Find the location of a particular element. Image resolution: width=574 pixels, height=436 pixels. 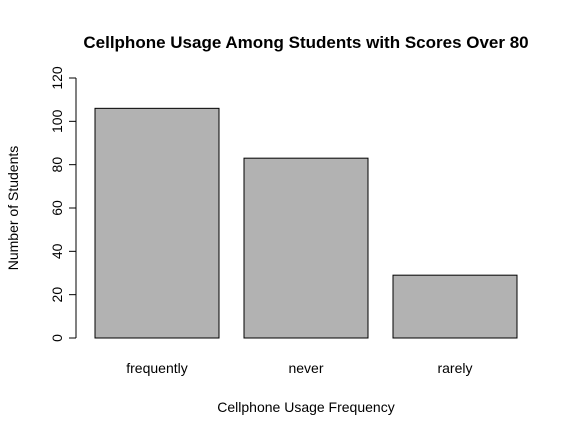

y-tick-label-100: 100 is located at coordinates (57, 121).